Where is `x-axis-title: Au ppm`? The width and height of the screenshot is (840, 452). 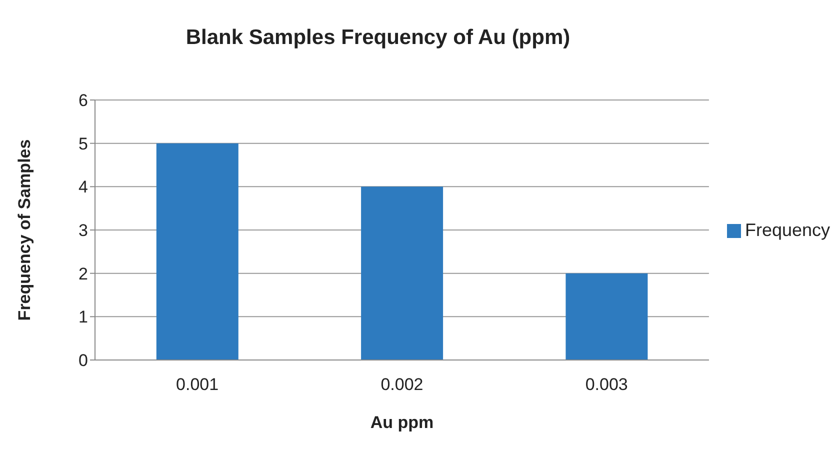
x-axis-title: Au ppm is located at coordinates (402, 422).